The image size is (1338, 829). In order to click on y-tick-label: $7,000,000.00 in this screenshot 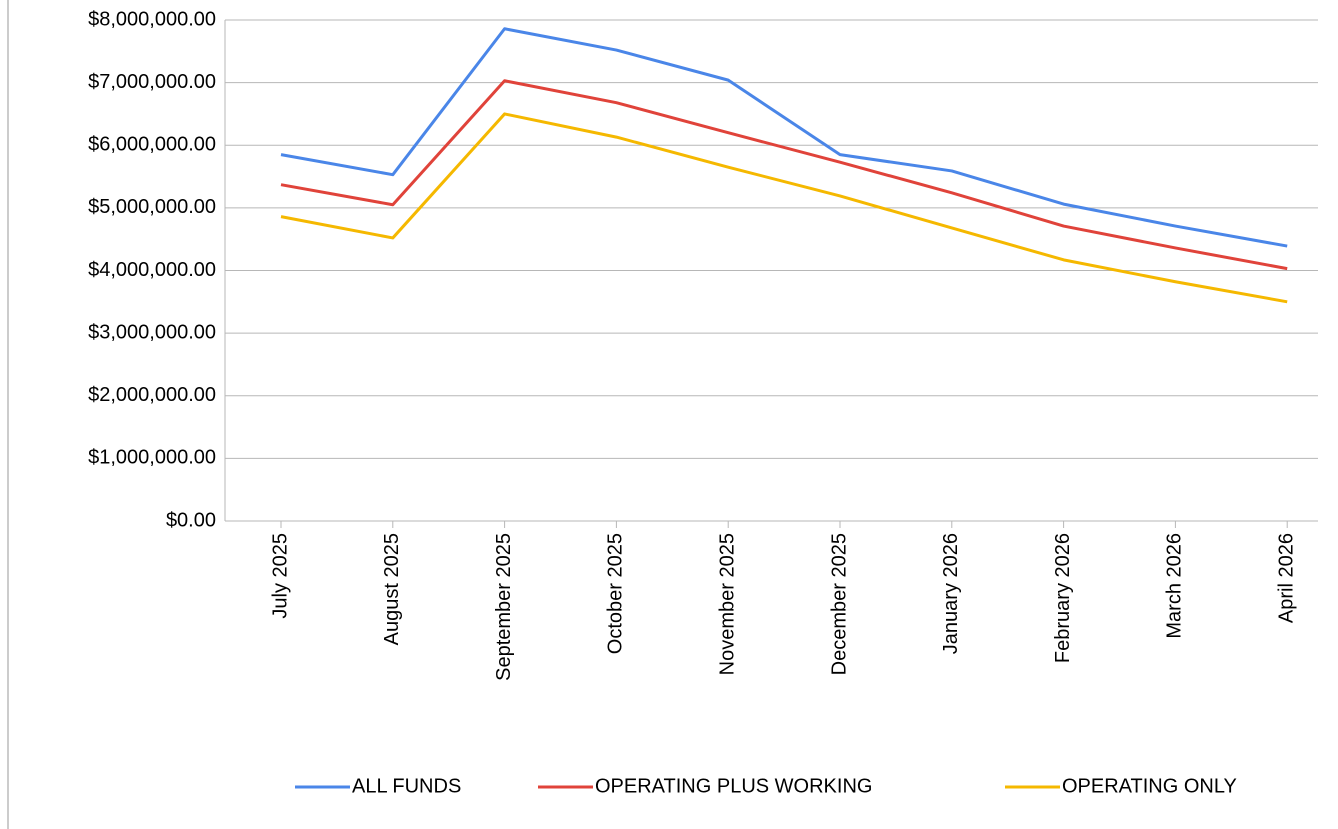, I will do `click(152, 82)`.